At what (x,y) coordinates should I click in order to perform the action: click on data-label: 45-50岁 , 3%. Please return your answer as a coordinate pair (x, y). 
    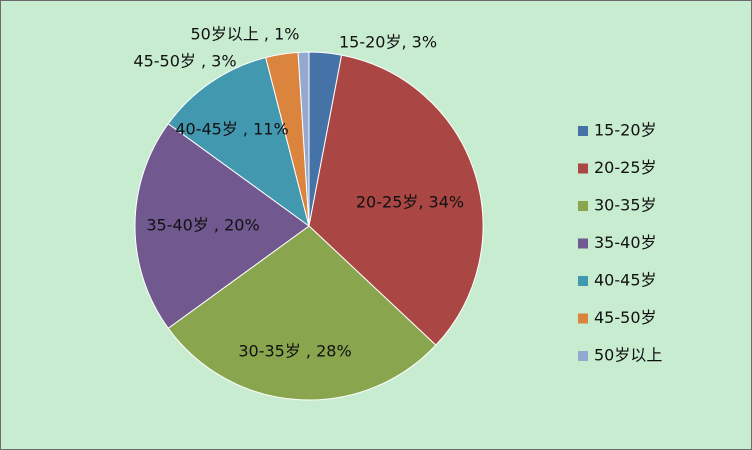
    Looking at the image, I should click on (184, 61).